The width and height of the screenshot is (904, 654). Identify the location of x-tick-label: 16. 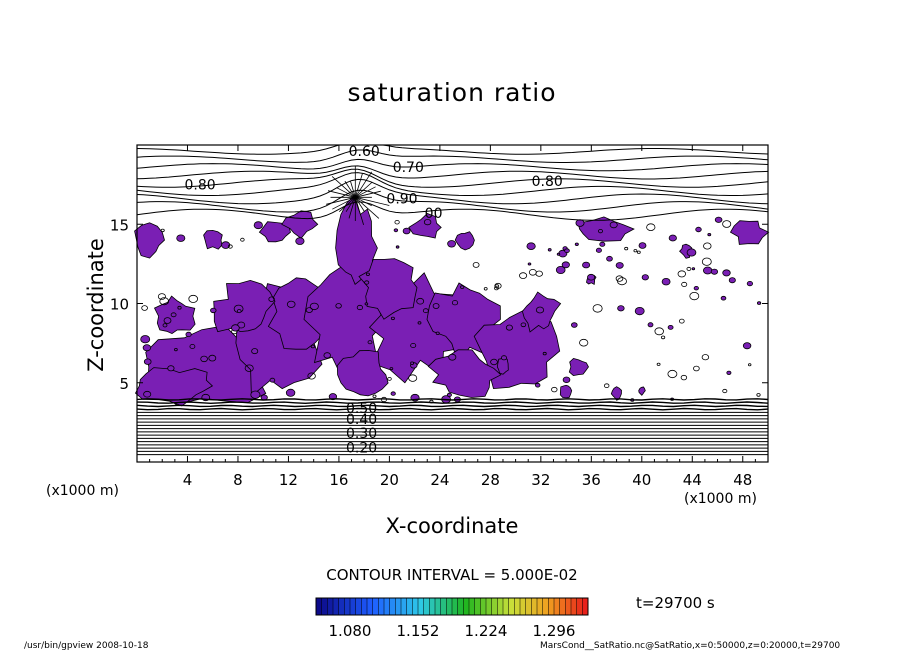
(338, 480).